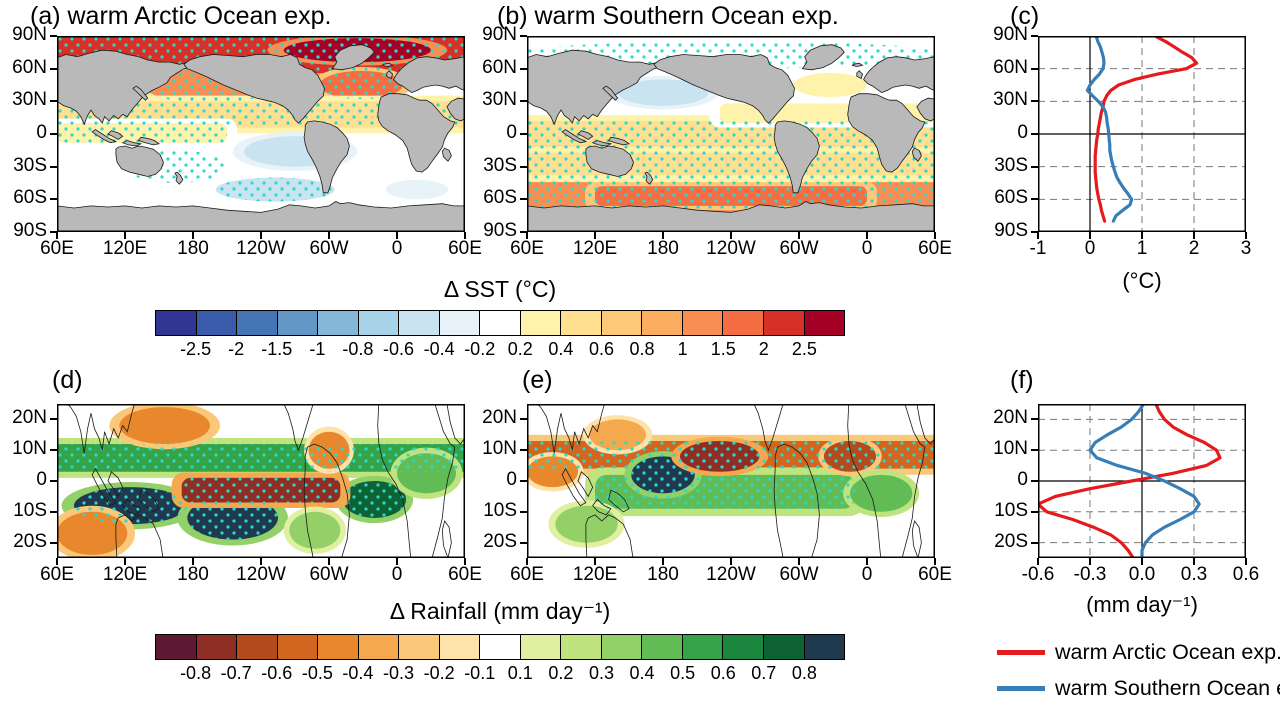  What do you see at coordinates (30, 510) in the screenshot?
I see `lat-tick-label: 10S` at bounding box center [30, 510].